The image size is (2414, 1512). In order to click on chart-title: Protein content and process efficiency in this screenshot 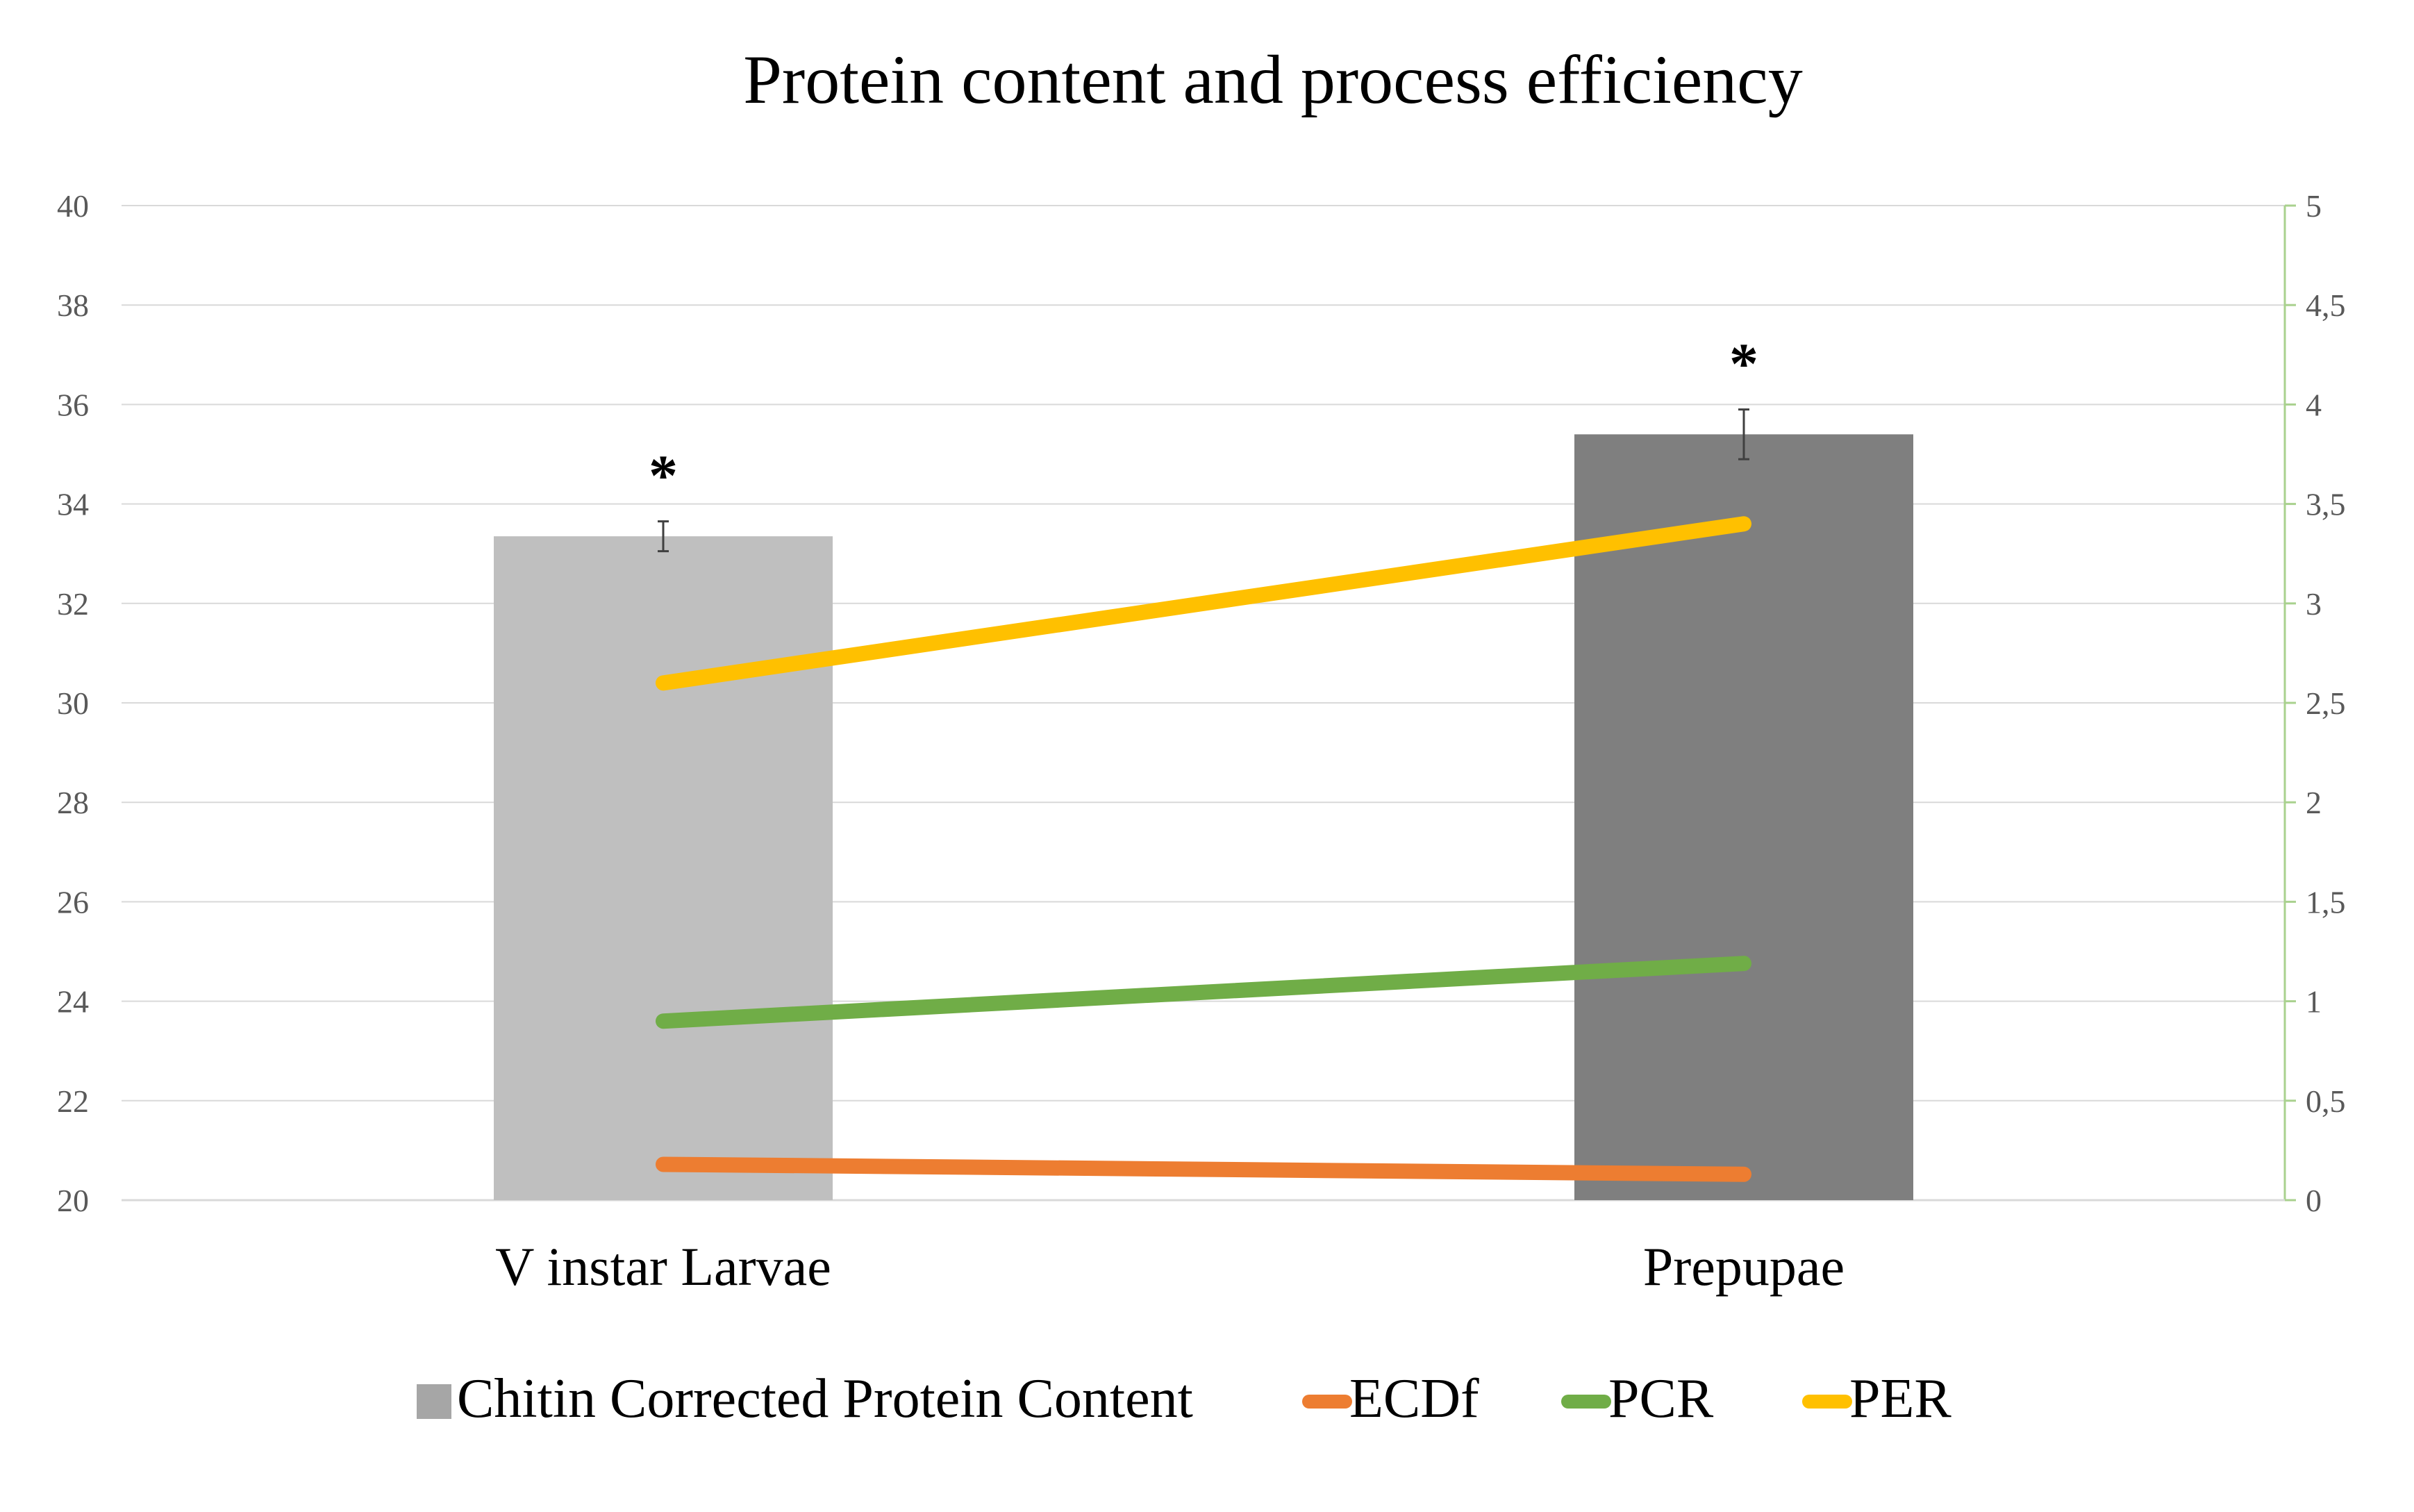, I will do `click(1272, 80)`.